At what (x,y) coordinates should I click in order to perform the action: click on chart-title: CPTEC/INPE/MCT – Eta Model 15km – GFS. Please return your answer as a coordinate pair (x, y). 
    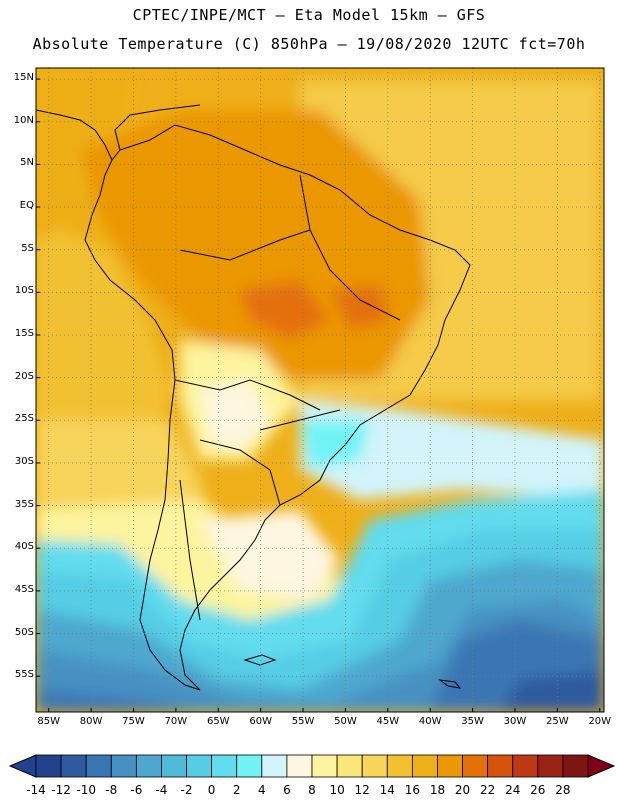
    Looking at the image, I should click on (309, 15).